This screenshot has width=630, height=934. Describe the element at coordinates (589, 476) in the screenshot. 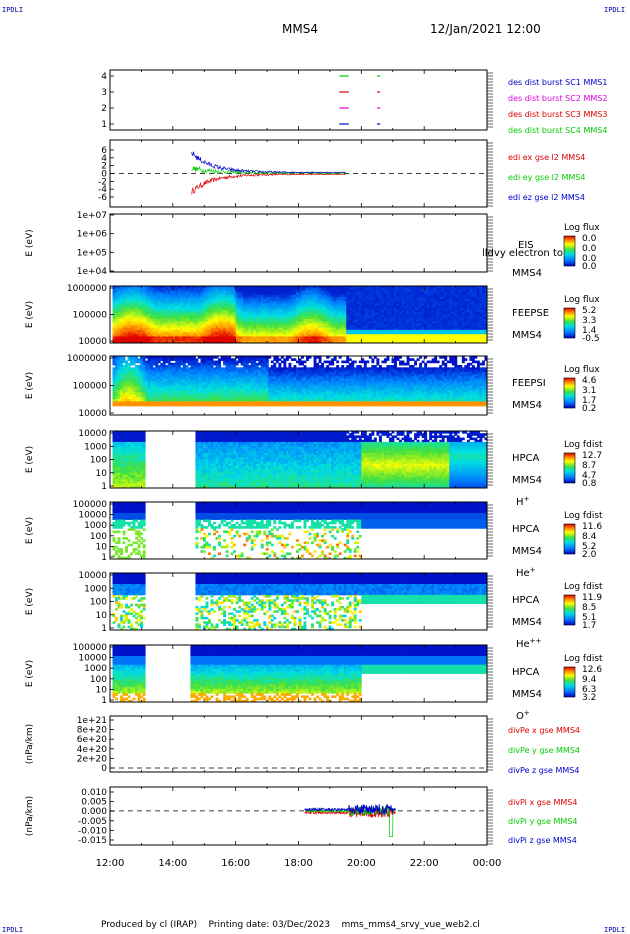

I see `color-scale-value: 4.7` at that location.